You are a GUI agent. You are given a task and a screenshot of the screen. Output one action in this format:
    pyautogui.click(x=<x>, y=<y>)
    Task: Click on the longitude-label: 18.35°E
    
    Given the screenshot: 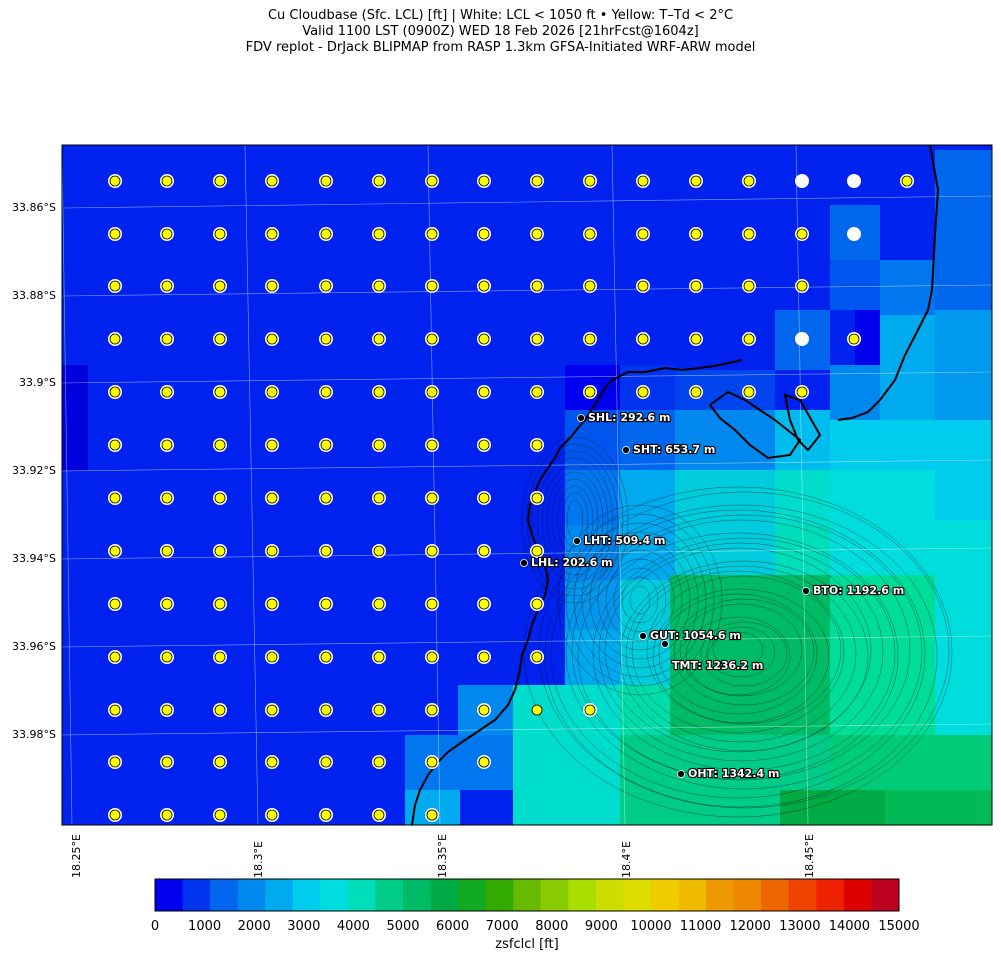 What is the action you would take?
    pyautogui.click(x=442, y=856)
    